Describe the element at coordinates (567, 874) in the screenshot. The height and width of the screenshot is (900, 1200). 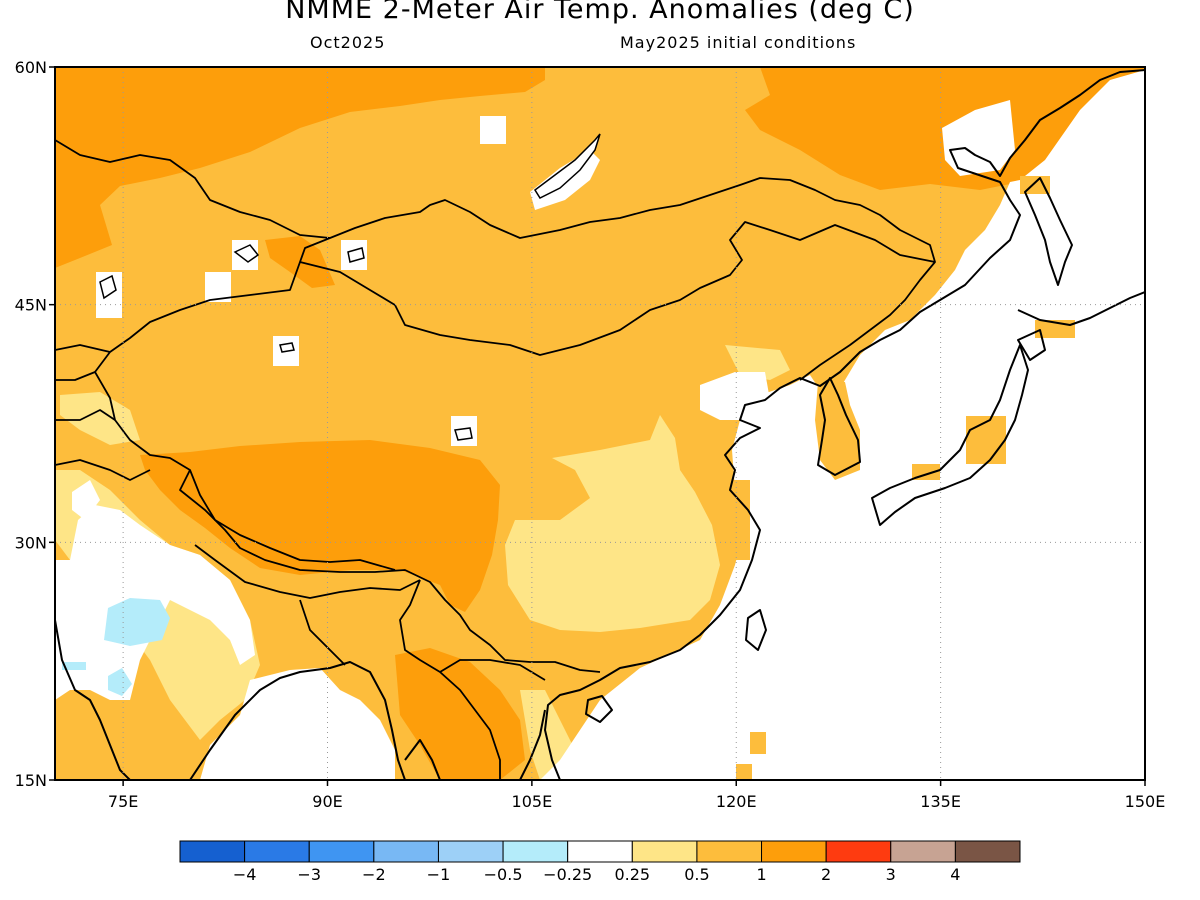
I see `legend-label: −0.25` at that location.